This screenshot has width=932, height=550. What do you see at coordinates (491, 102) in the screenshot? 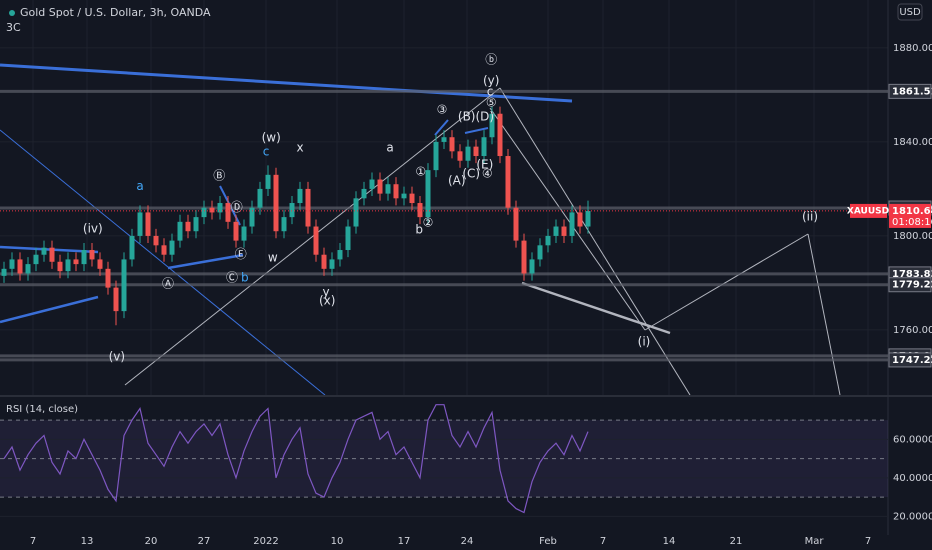
I see `wave-label: ⑤` at bounding box center [491, 102].